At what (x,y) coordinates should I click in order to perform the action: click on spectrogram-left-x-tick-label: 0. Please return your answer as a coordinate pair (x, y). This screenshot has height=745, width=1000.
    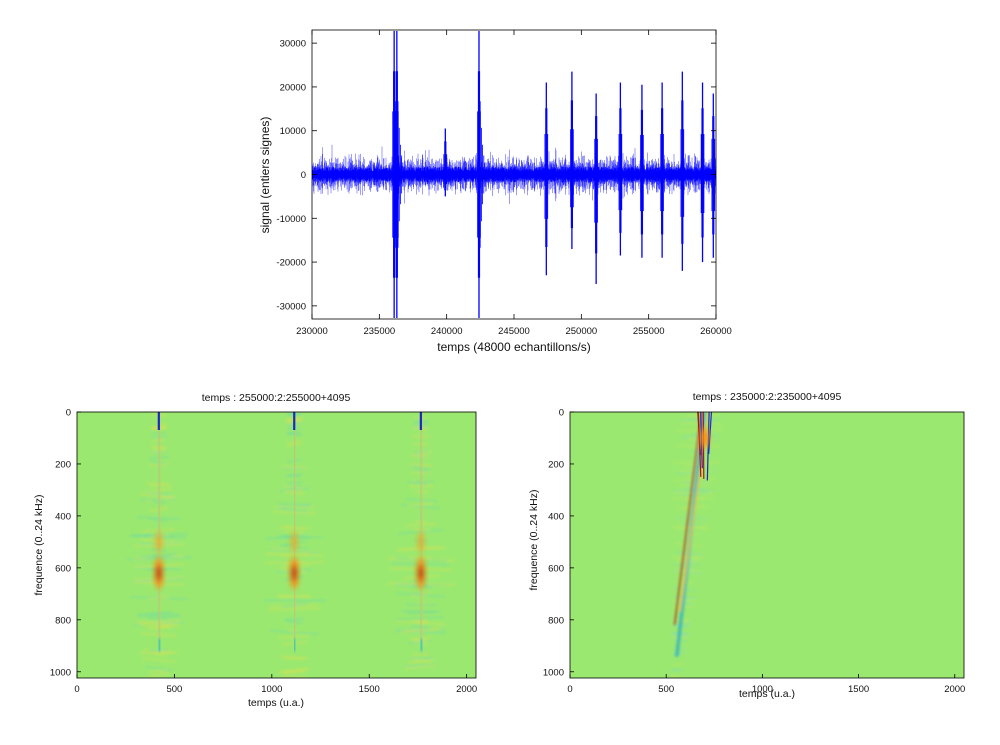
    Looking at the image, I should click on (76, 689).